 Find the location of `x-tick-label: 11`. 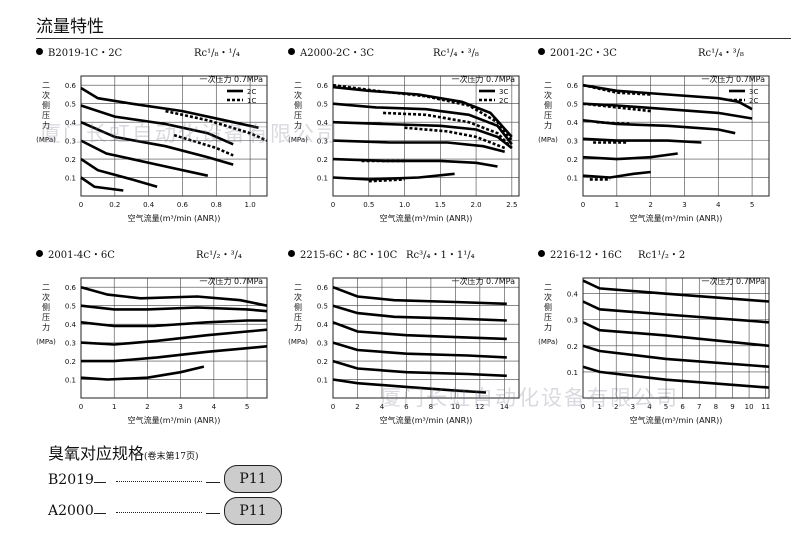

x-tick-label: 11 is located at coordinates (765, 407).